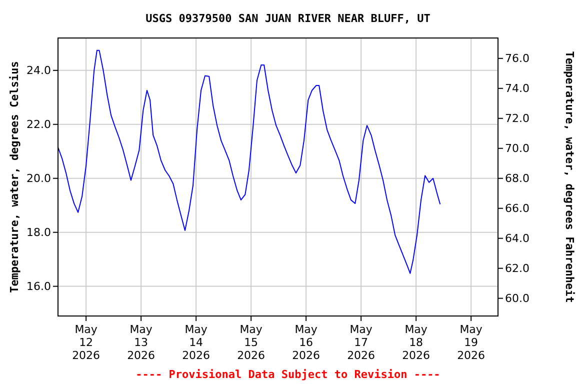  Describe the element at coordinates (416, 342) in the screenshot. I see `x-tick-label: May 18 2026` at that location.